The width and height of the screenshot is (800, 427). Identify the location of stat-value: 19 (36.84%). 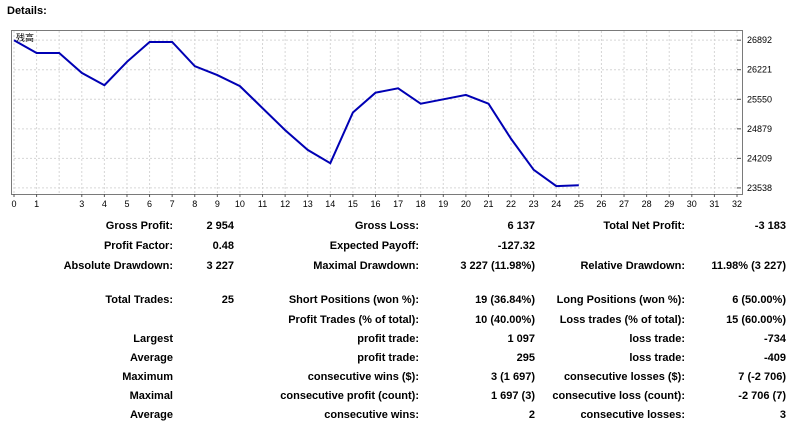
(505, 300).